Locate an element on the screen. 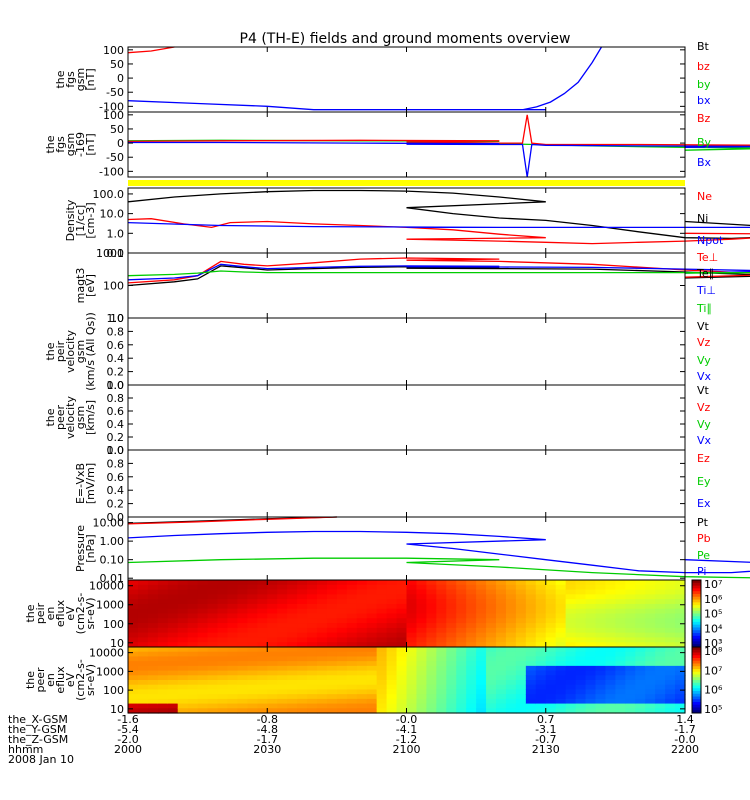 This screenshot has height=800, width=750. footer-value: -2.0 is located at coordinates (127, 739).